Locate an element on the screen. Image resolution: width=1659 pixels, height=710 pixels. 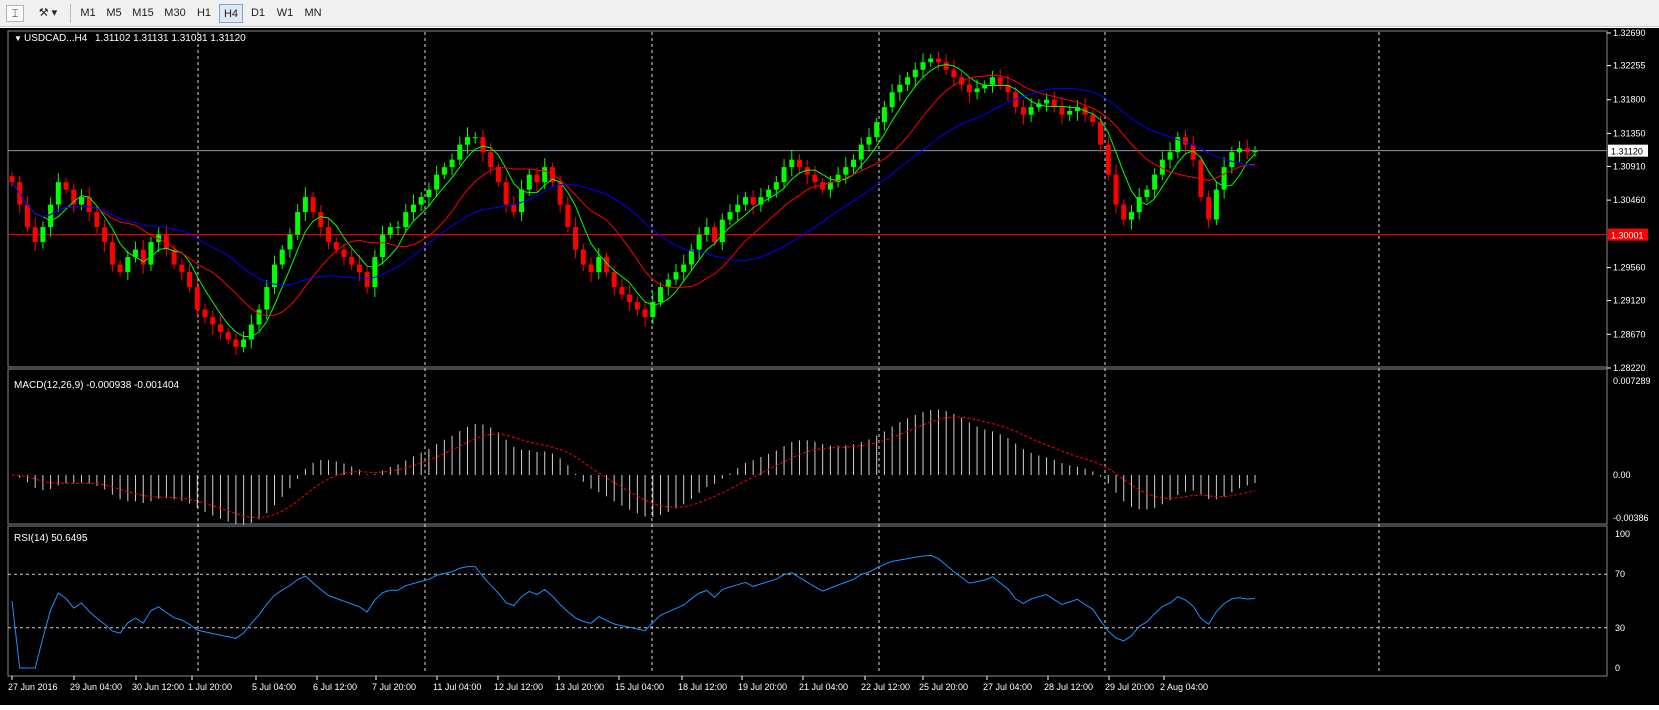
timeframe-h4: H4 is located at coordinates (231, 13).